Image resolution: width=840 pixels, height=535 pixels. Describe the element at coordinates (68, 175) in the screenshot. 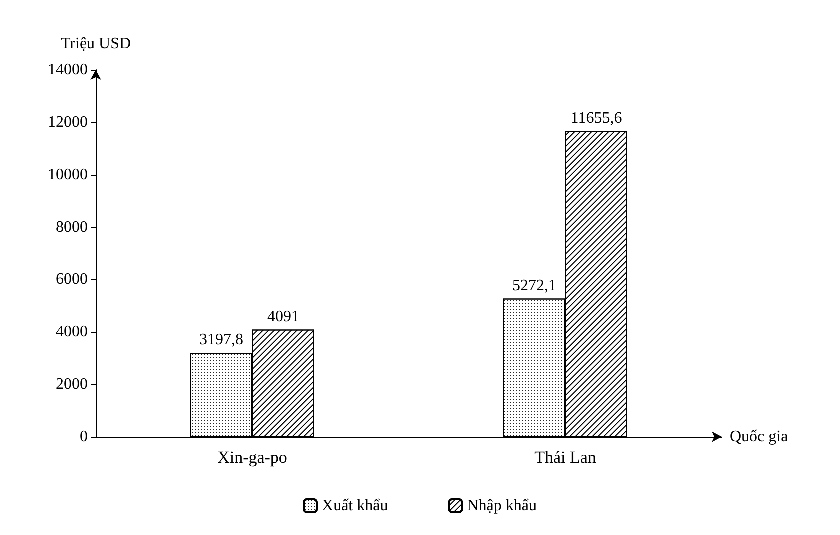

I see `y-tick-label: 10000` at that location.